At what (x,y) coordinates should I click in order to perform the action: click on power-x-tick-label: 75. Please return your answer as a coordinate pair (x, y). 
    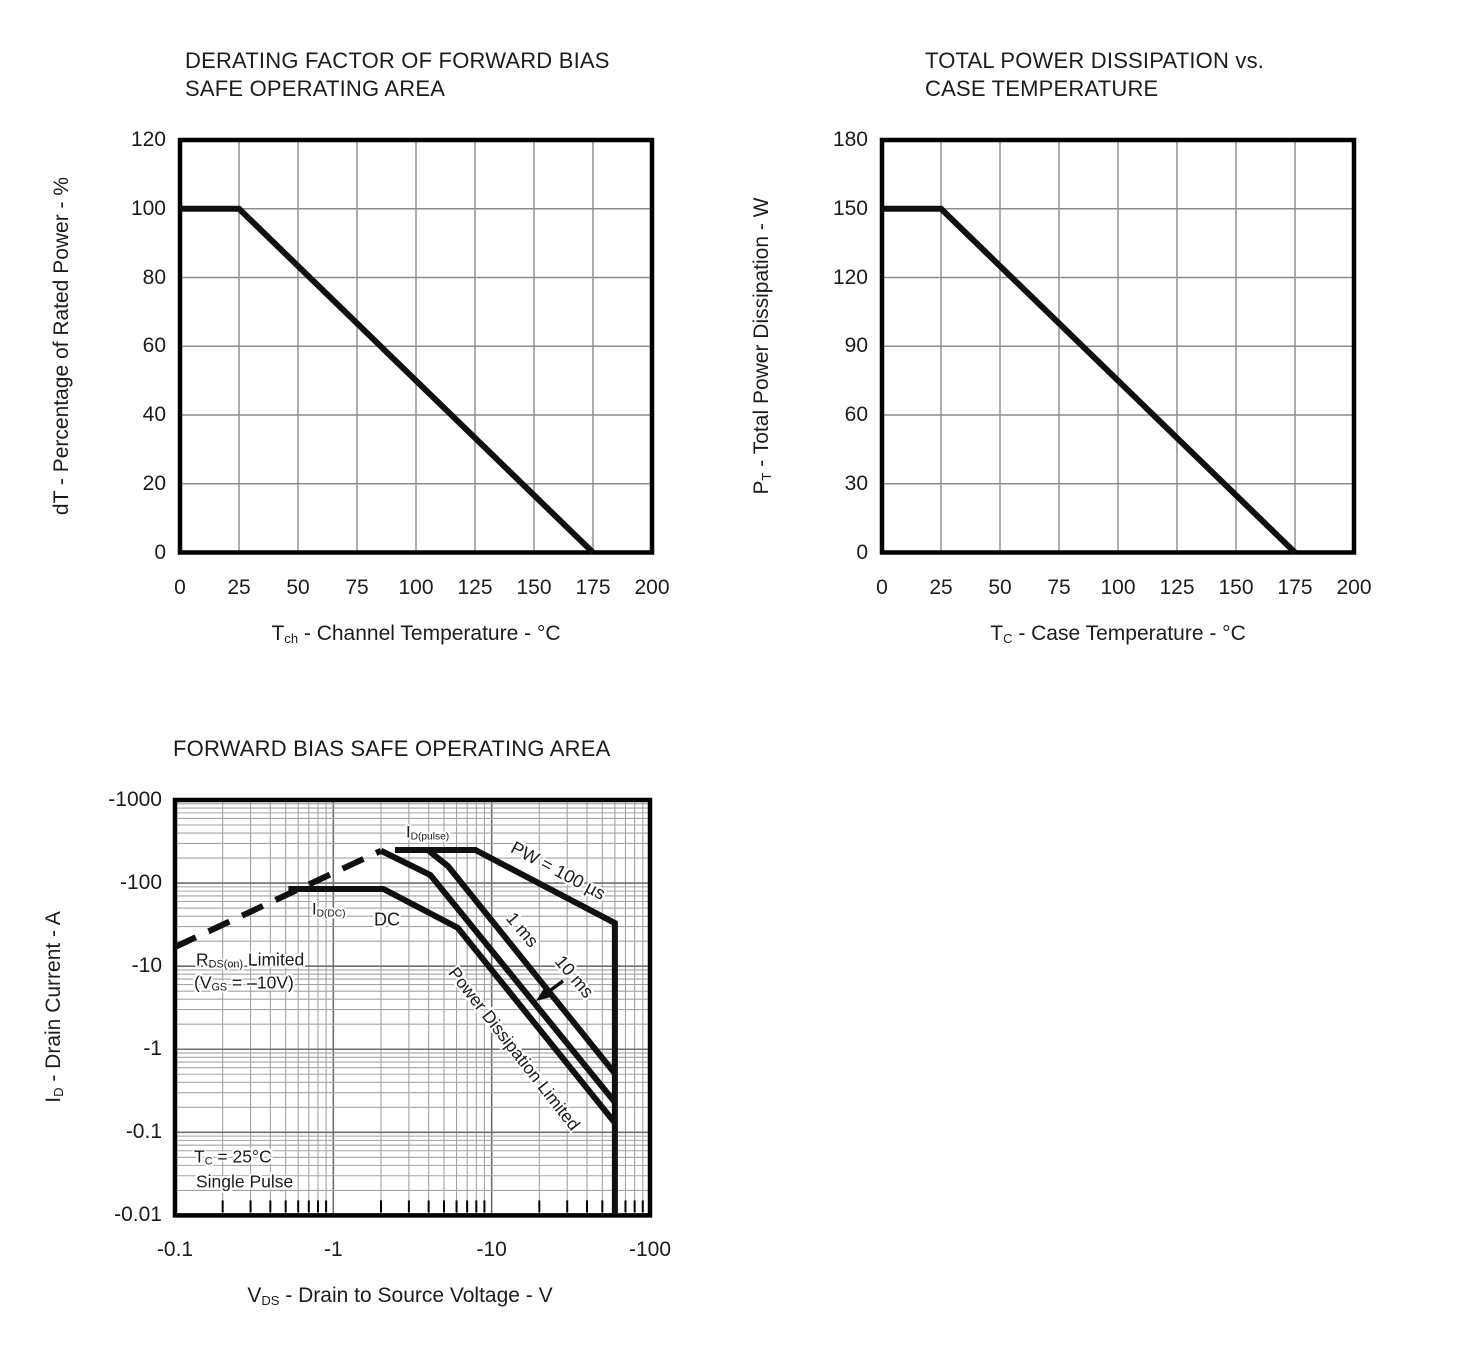
    Looking at the image, I should click on (1059, 587).